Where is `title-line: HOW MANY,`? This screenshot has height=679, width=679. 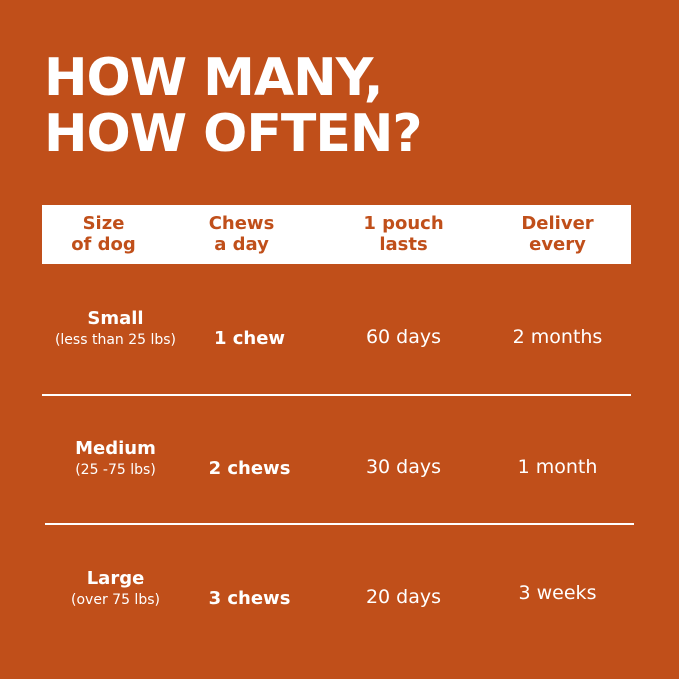 title-line: HOW MANY, is located at coordinates (213, 78).